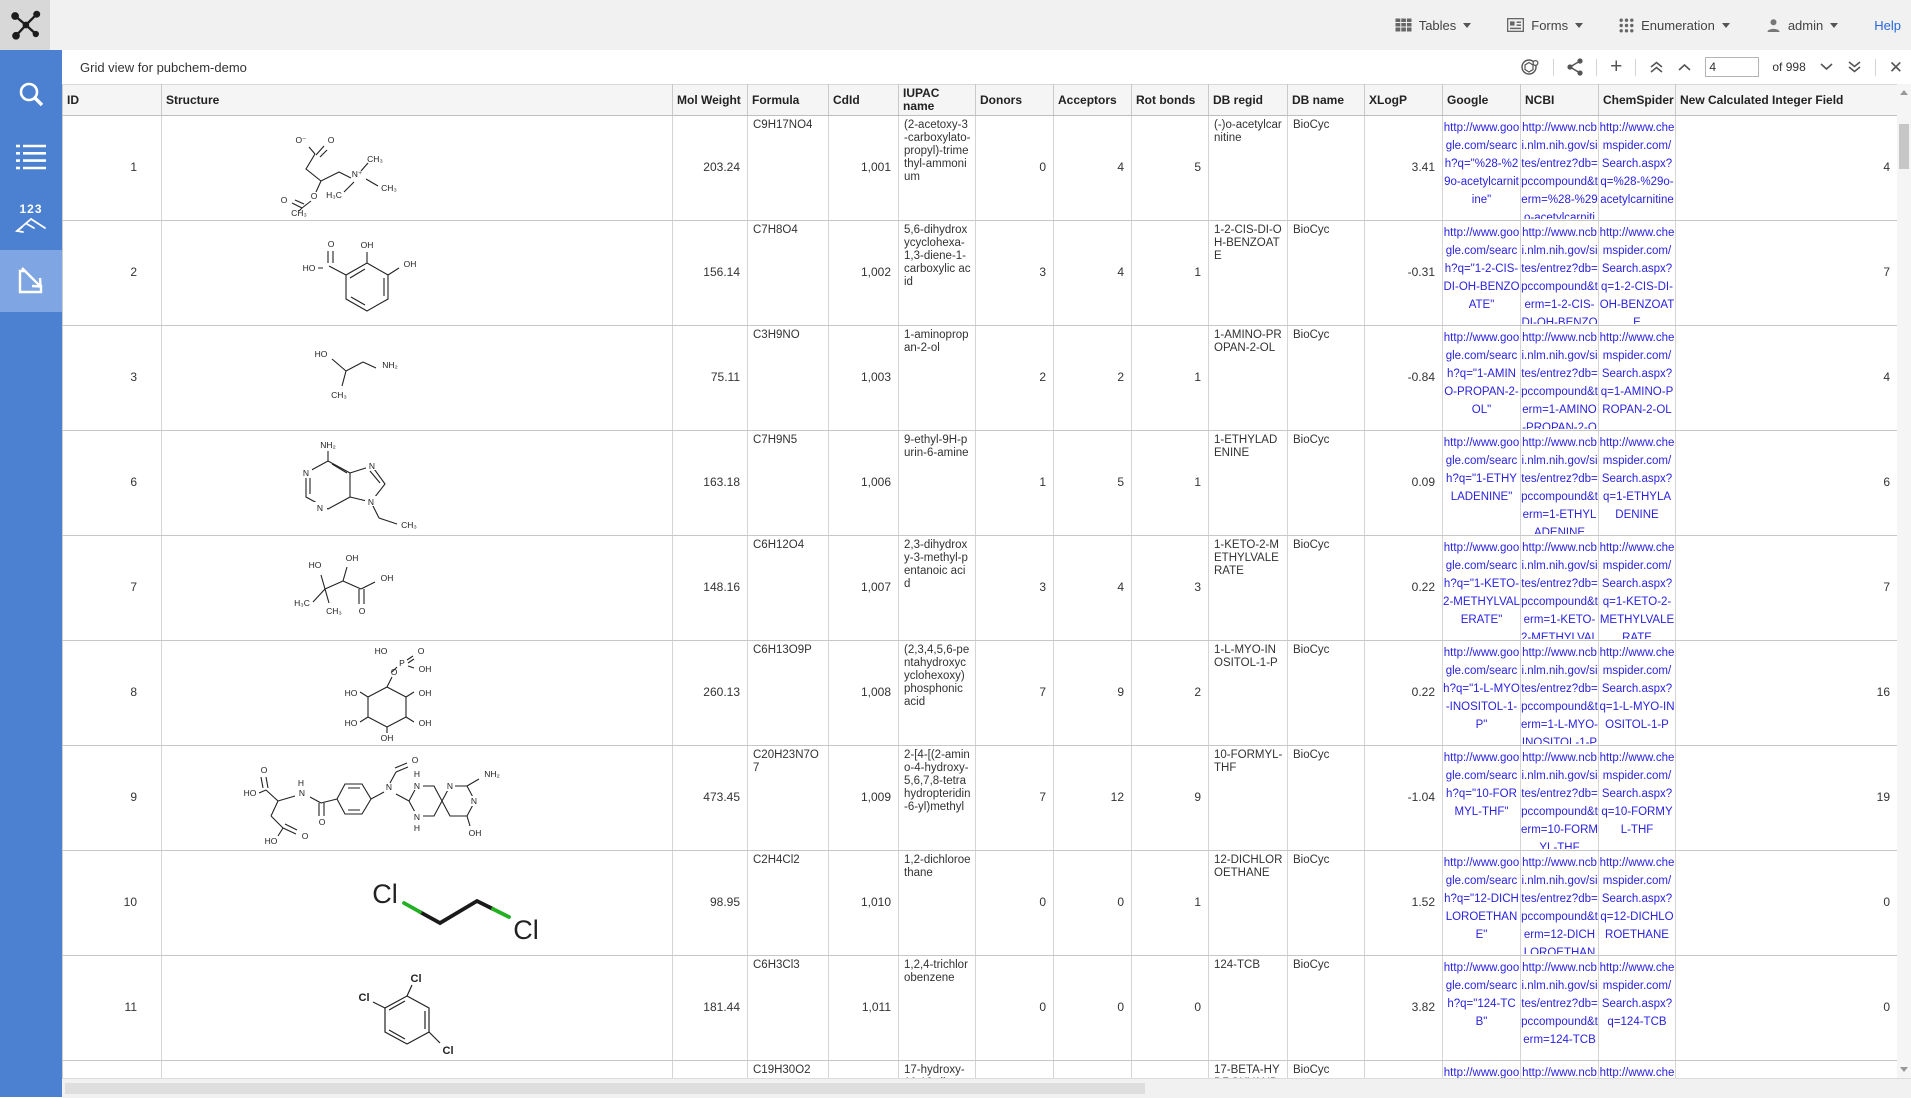 This screenshot has width=1911, height=1098. What do you see at coordinates (31, 157) in the screenshot?
I see `sidebar-item-list` at bounding box center [31, 157].